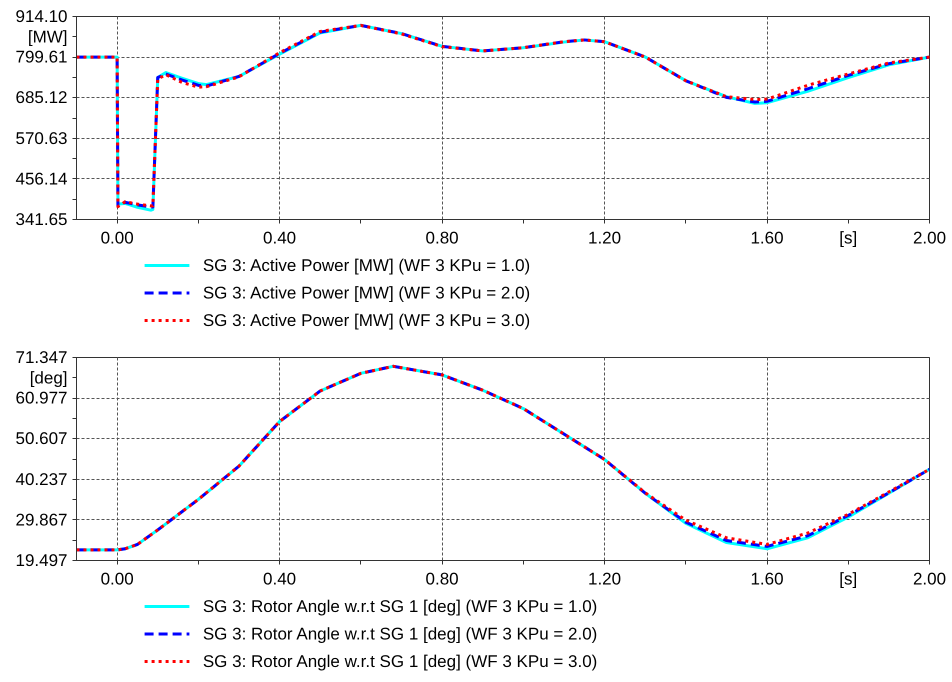 The width and height of the screenshot is (952, 682). Describe the element at coordinates (42, 16) in the screenshot. I see `y-tick-label: 914.10` at that location.